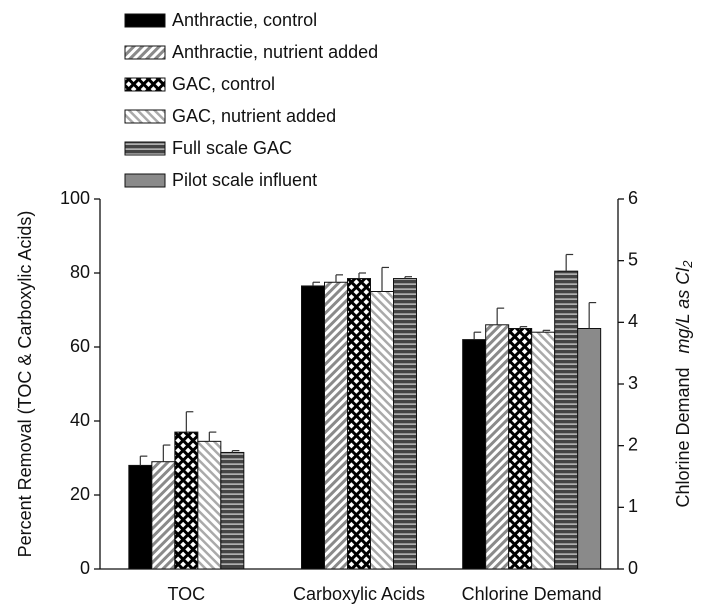 Image resolution: width=704 pixels, height=609 pixels. I want to click on y-axis-label: Percent Removal (TOC & Carboxylic Acids), so click(25, 384).